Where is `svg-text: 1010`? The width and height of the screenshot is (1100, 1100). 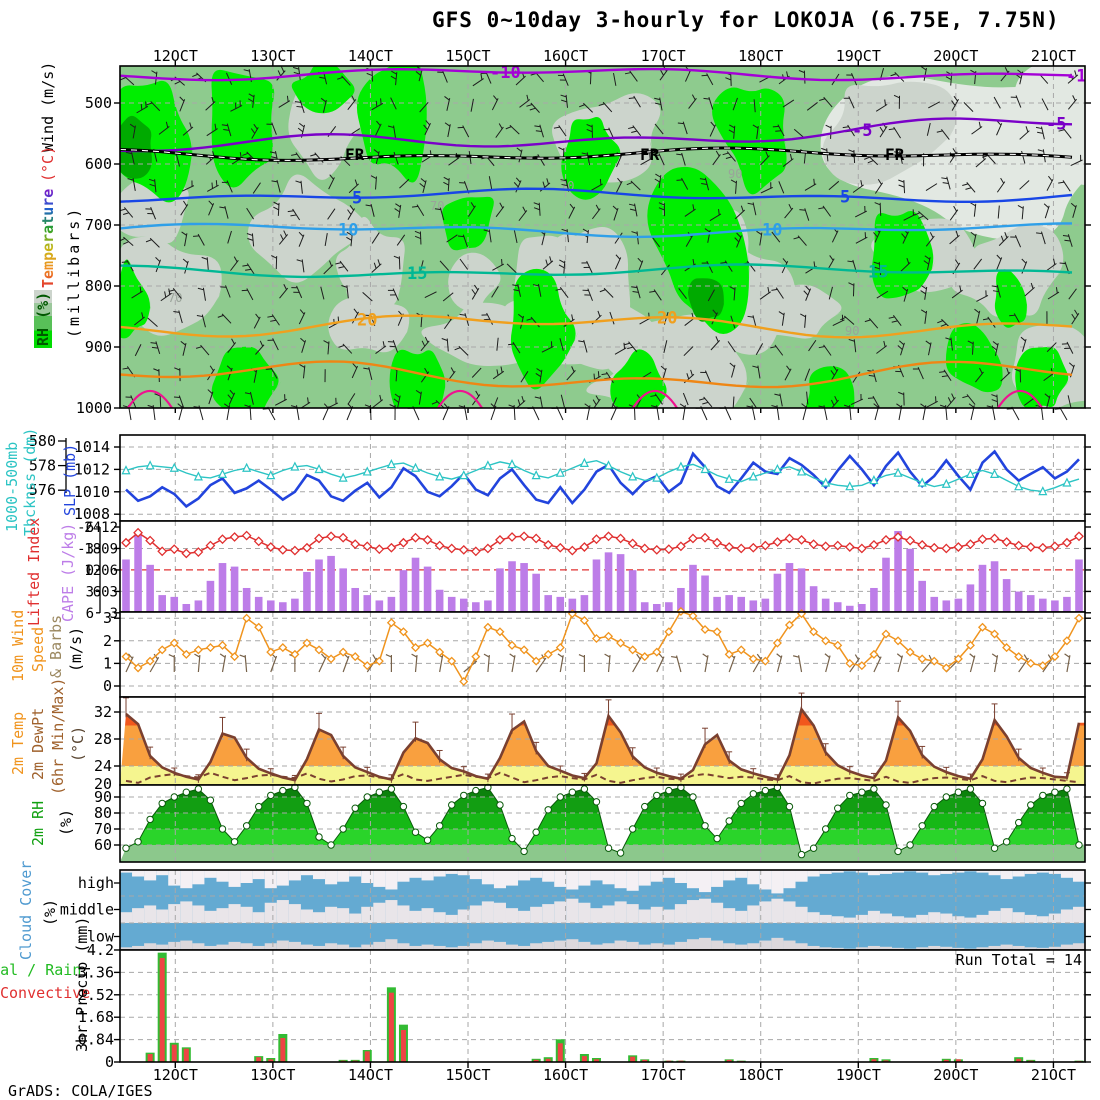
svg-text: 1010 is located at coordinates (92, 492).